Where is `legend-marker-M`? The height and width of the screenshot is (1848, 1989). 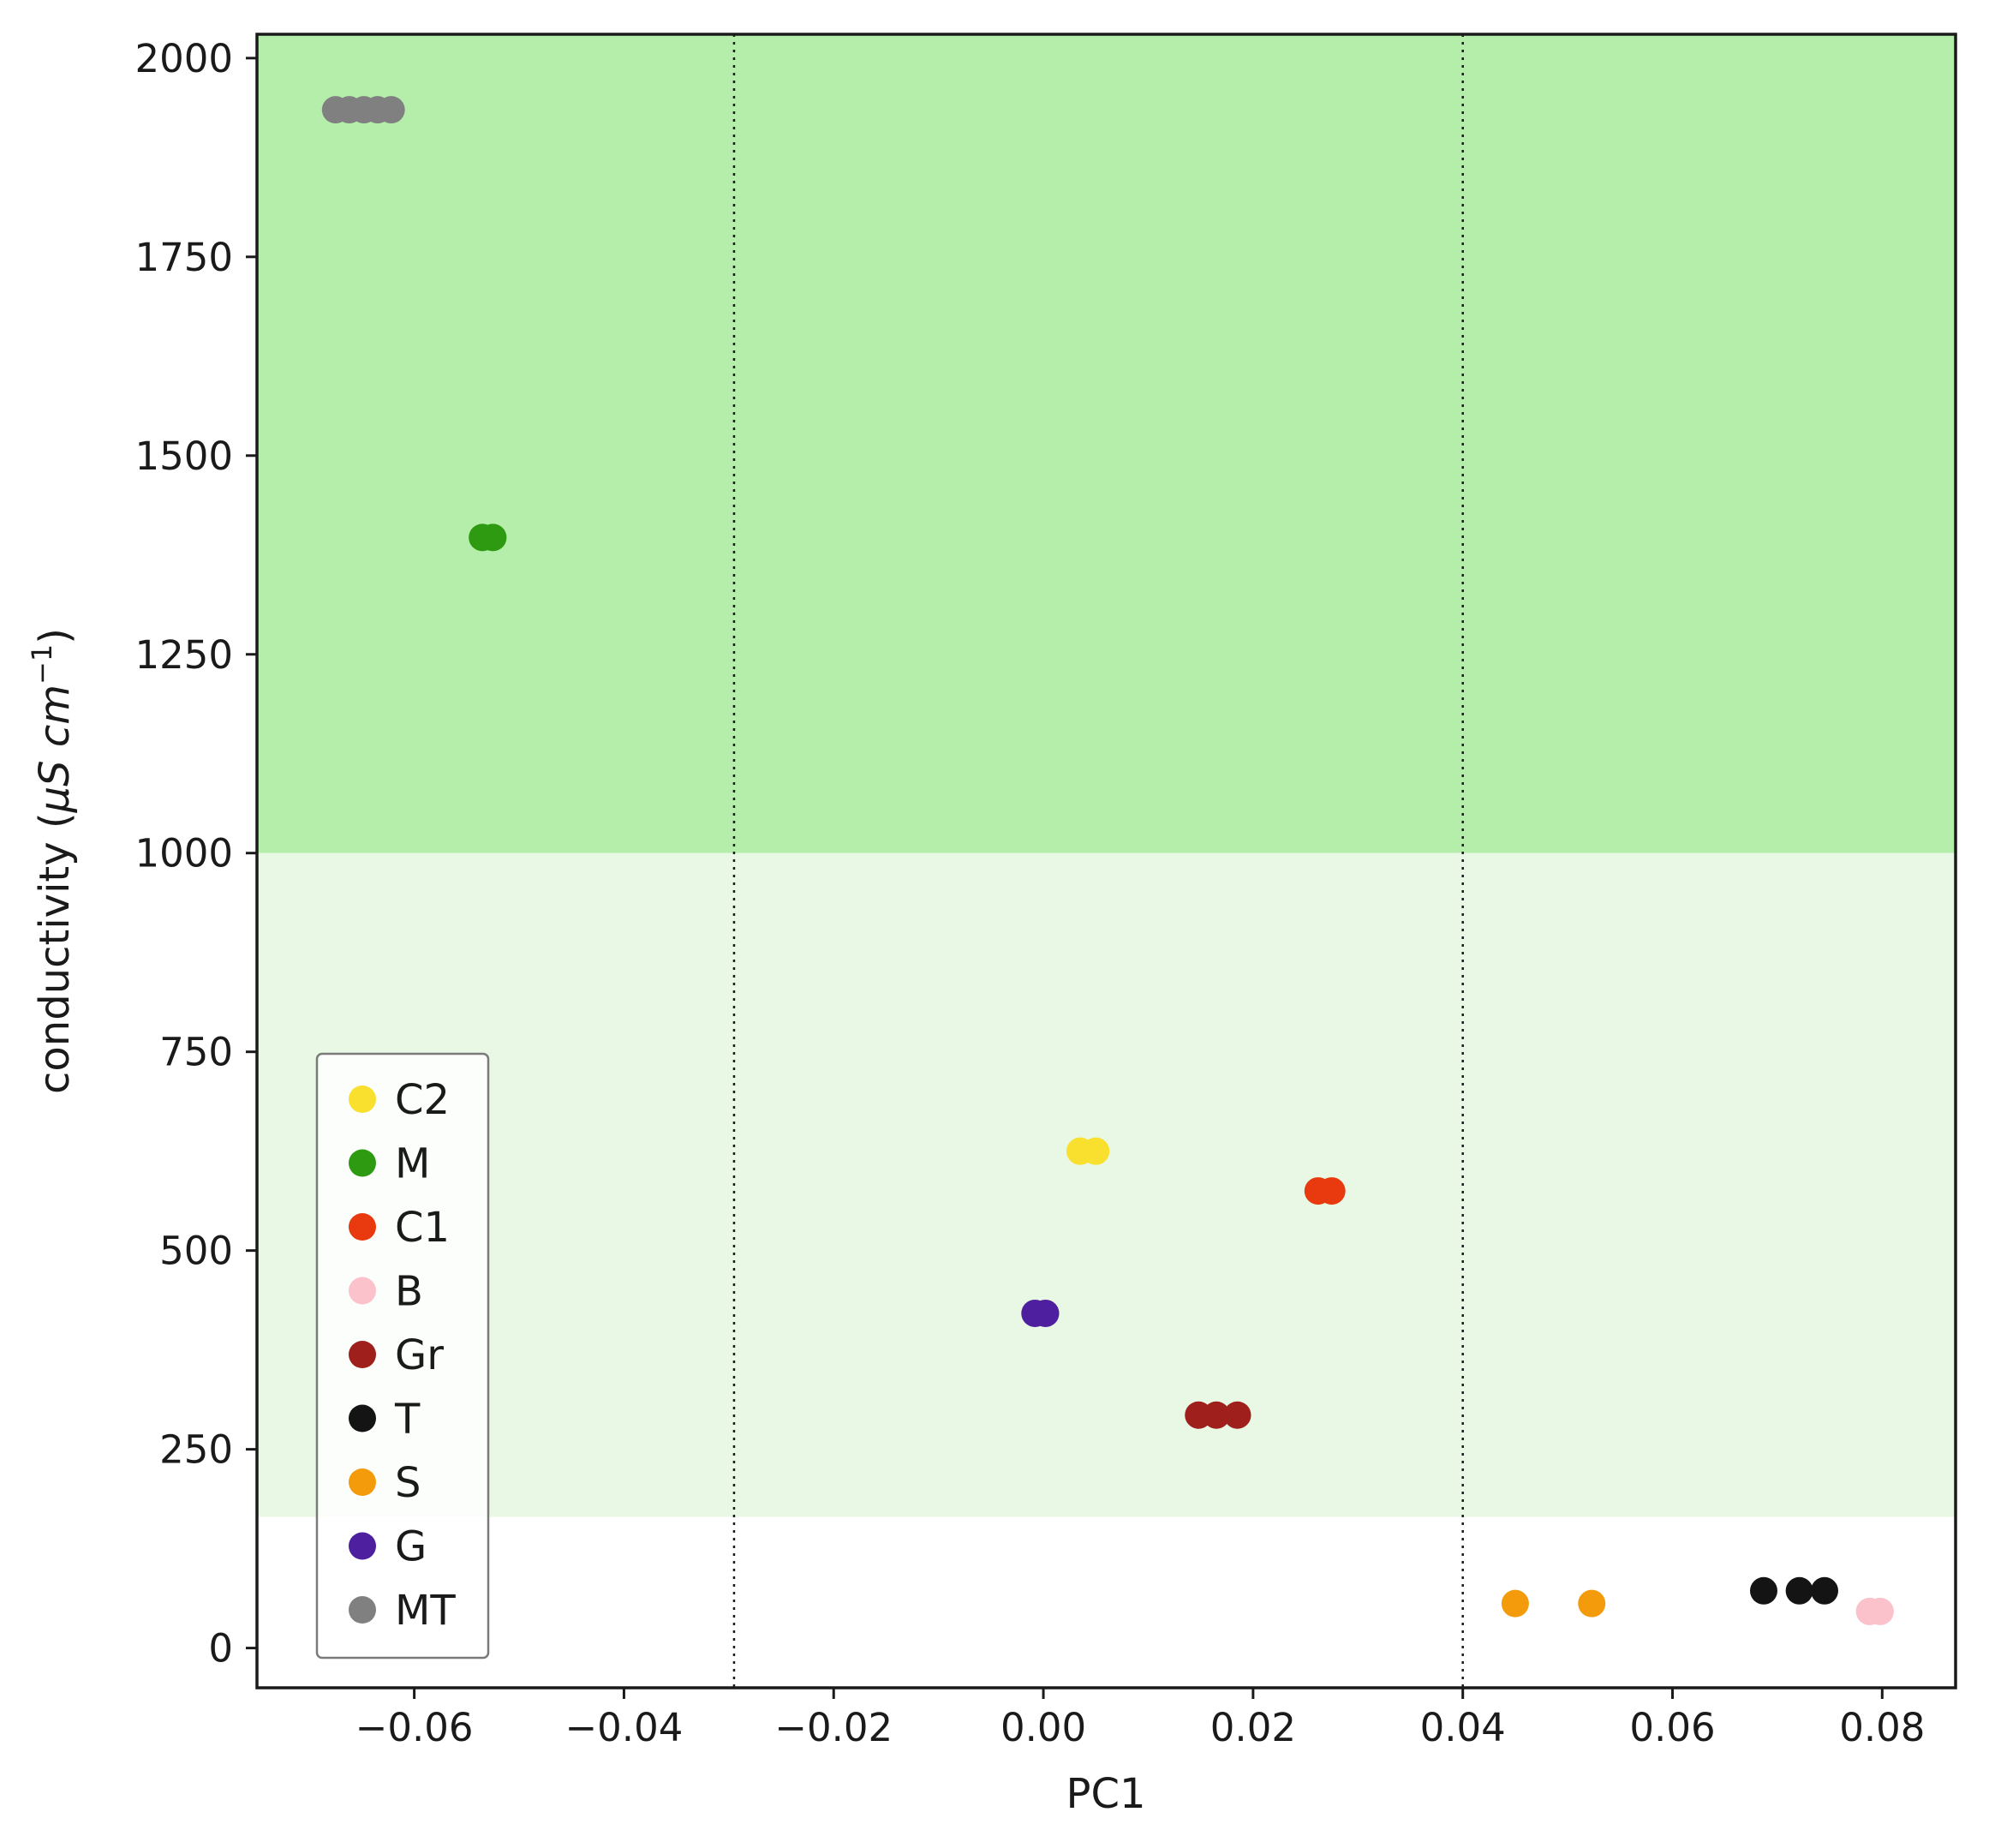
legend-marker-M is located at coordinates (362, 1163).